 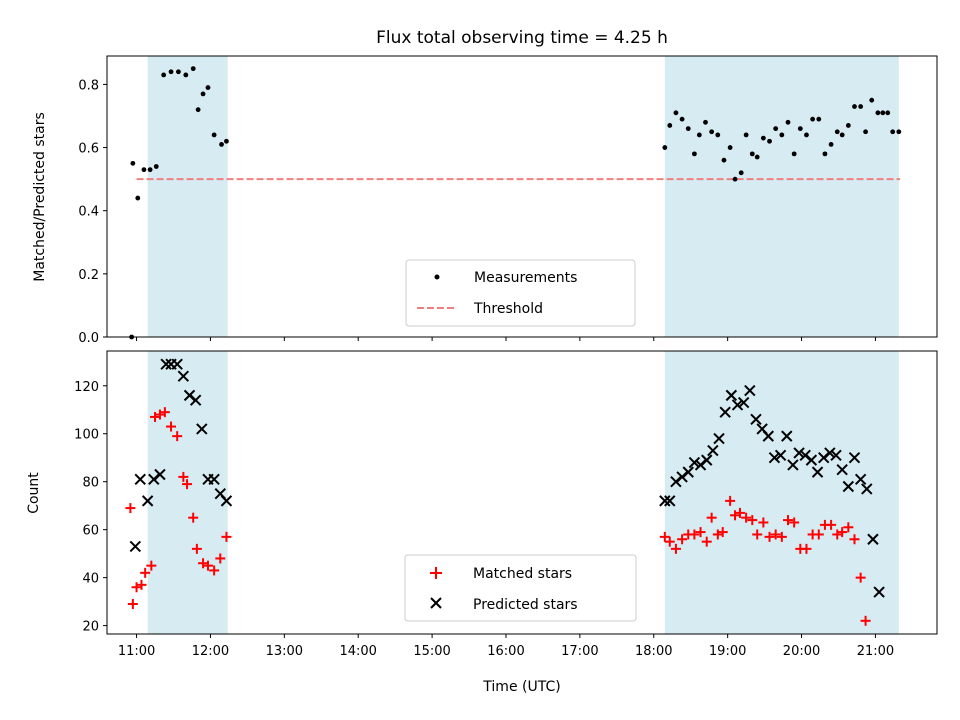 I want to click on legend-bottom-box, so click(x=520, y=588).